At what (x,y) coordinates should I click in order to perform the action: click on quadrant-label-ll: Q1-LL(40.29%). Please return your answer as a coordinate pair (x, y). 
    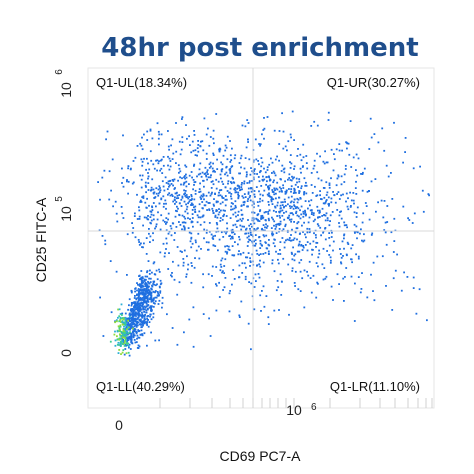
    Looking at the image, I should click on (140, 386).